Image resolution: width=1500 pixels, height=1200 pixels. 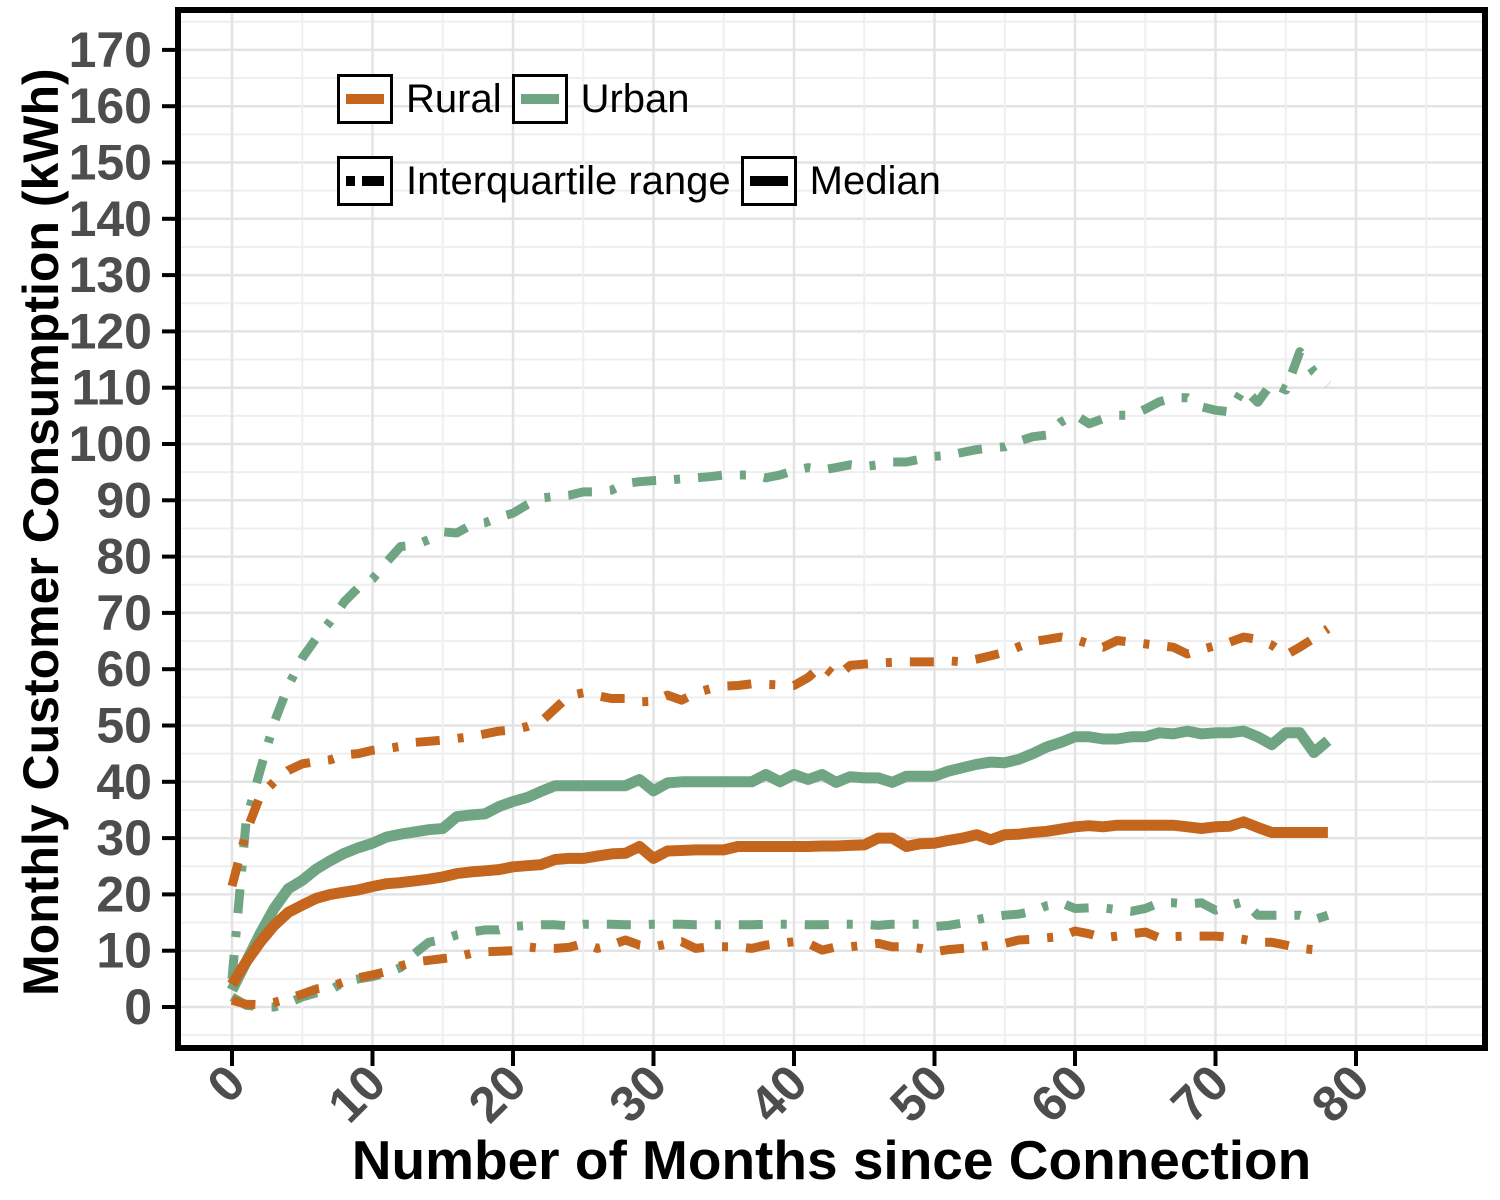 I want to click on legend-label-rural: Rural, so click(x=454, y=98).